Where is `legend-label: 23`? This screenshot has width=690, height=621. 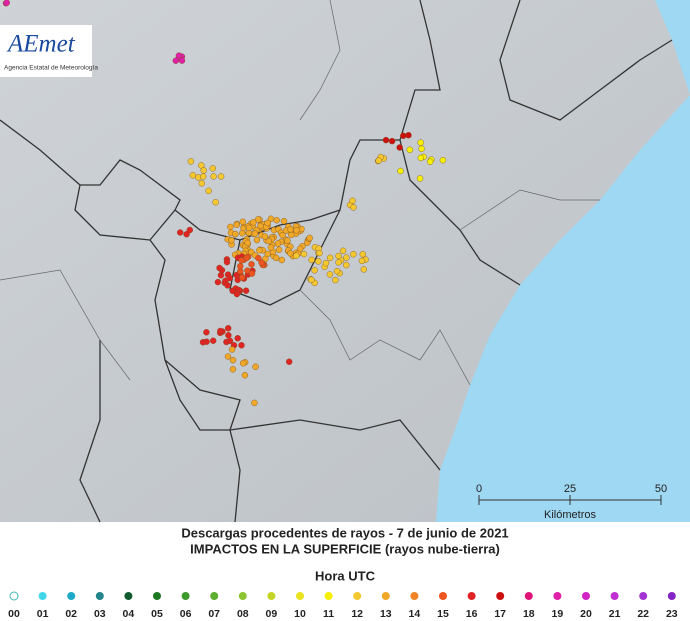
legend-label: 23 is located at coordinates (672, 614).